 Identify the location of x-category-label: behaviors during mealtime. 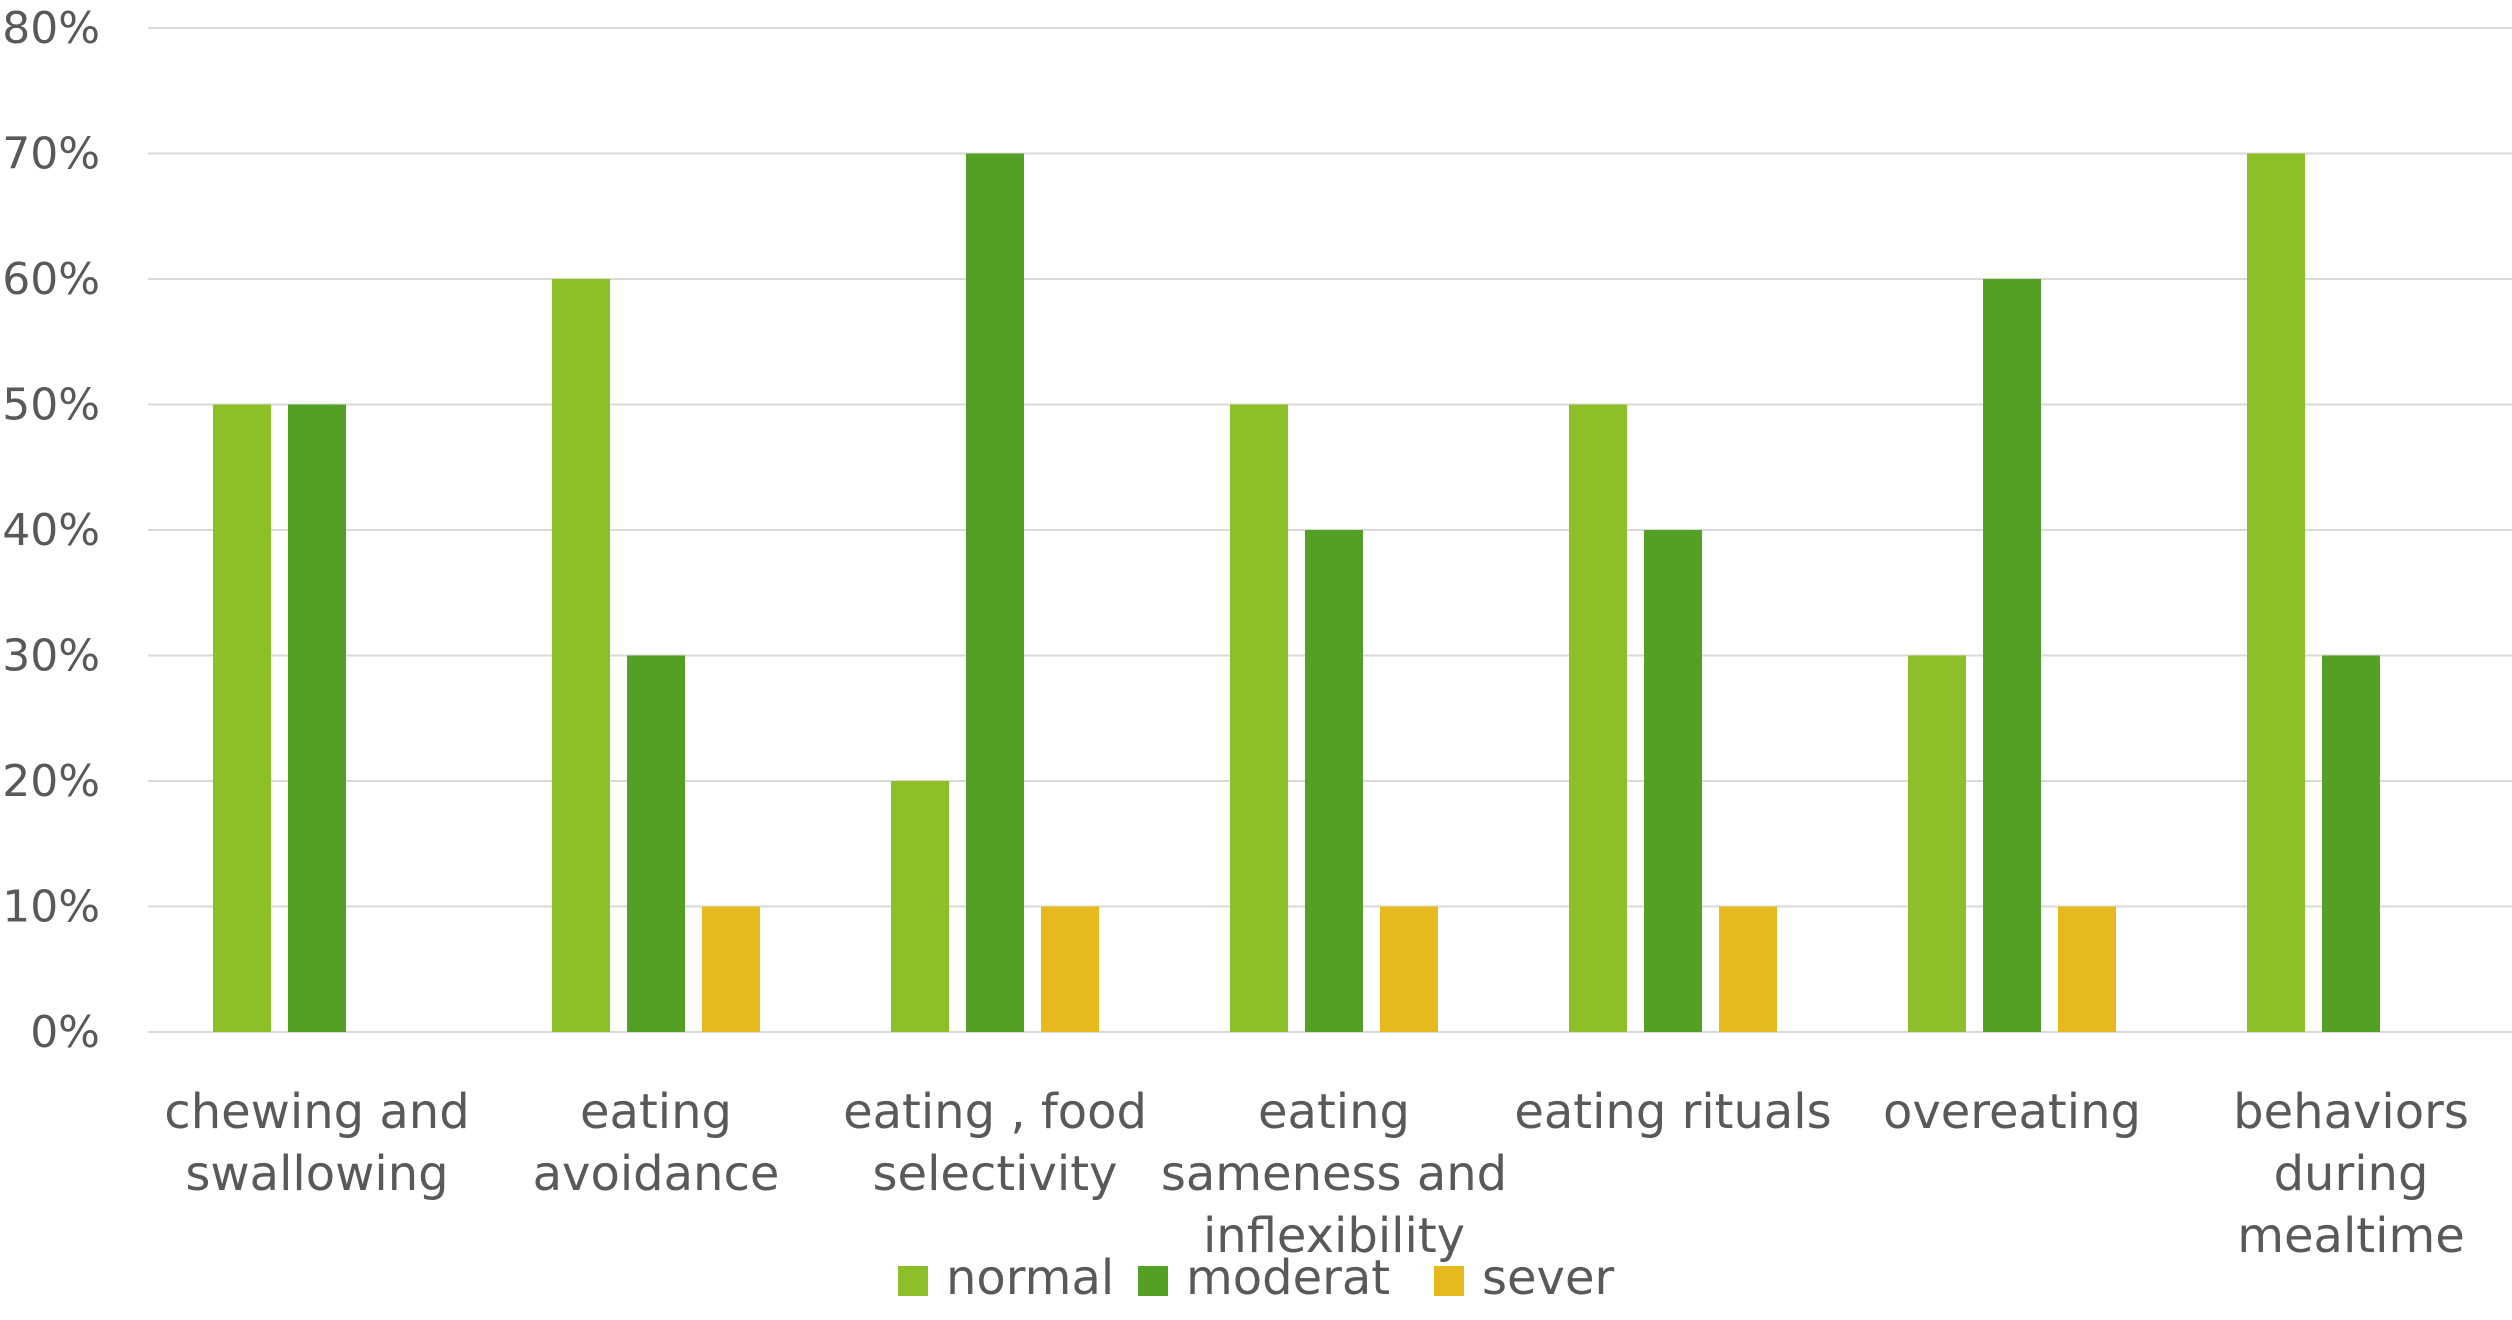
(2351, 1174).